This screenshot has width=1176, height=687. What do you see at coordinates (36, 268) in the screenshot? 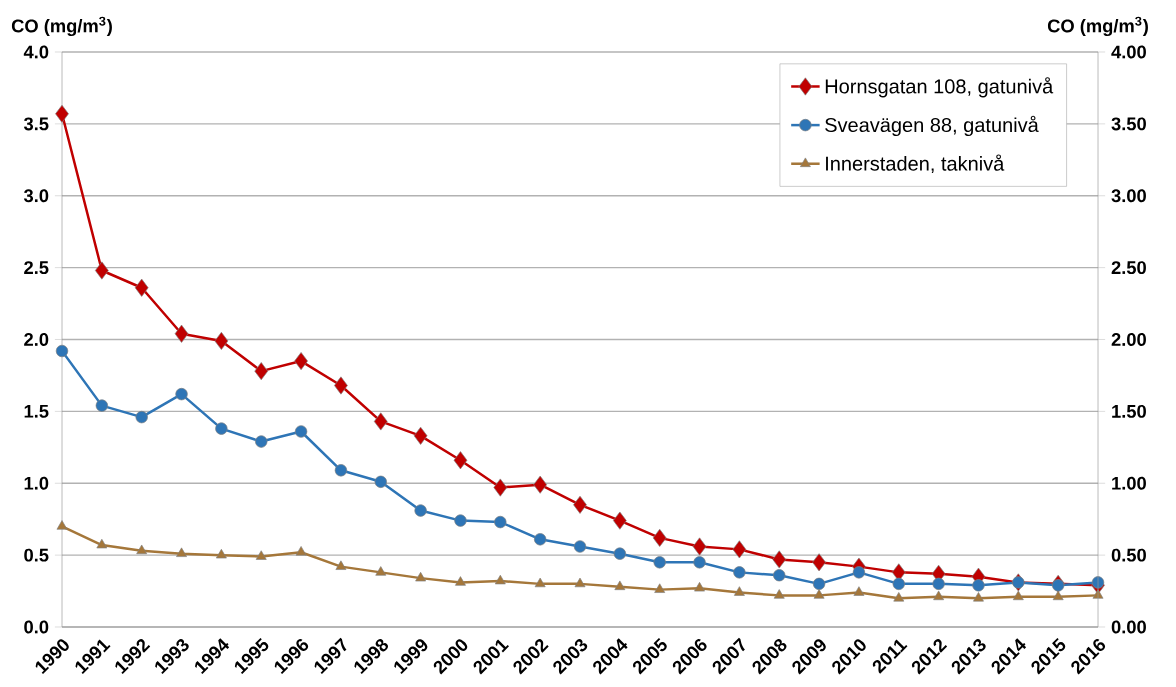
I see `y-tick-label: 2.5` at bounding box center [36, 268].